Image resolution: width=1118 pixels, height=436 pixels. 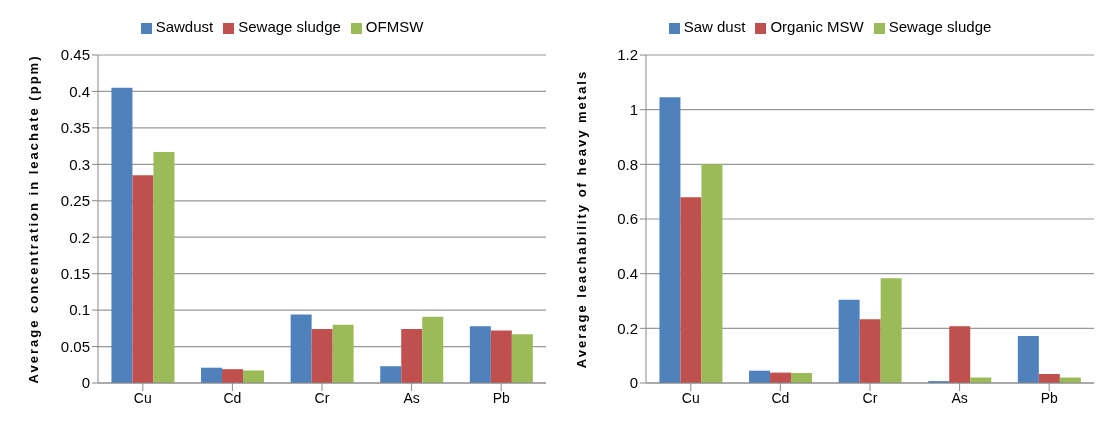 What do you see at coordinates (75, 346) in the screenshot?
I see `y-tick-label: 0.05` at bounding box center [75, 346].